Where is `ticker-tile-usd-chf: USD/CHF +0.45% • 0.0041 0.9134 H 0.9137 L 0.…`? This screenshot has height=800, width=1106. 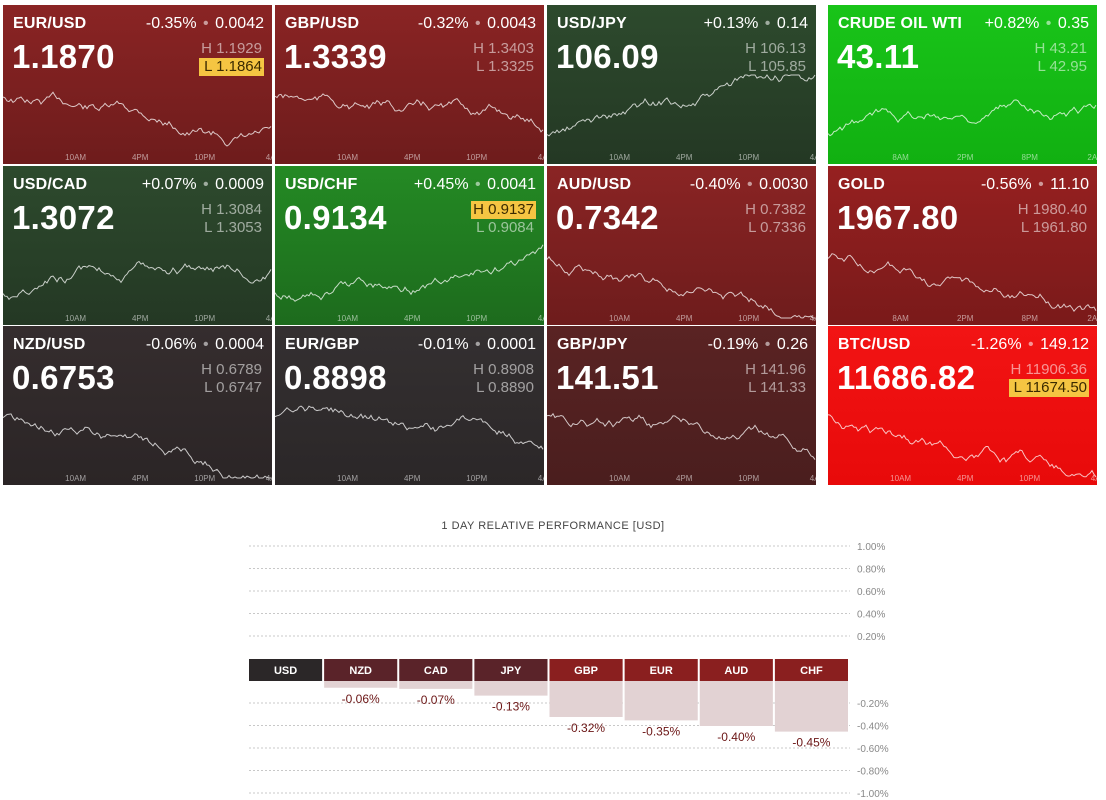 ticker-tile-usd-chf: USD/CHF +0.45% • 0.0041 0.9134 H 0.9137 L 0.… is located at coordinates (409, 245).